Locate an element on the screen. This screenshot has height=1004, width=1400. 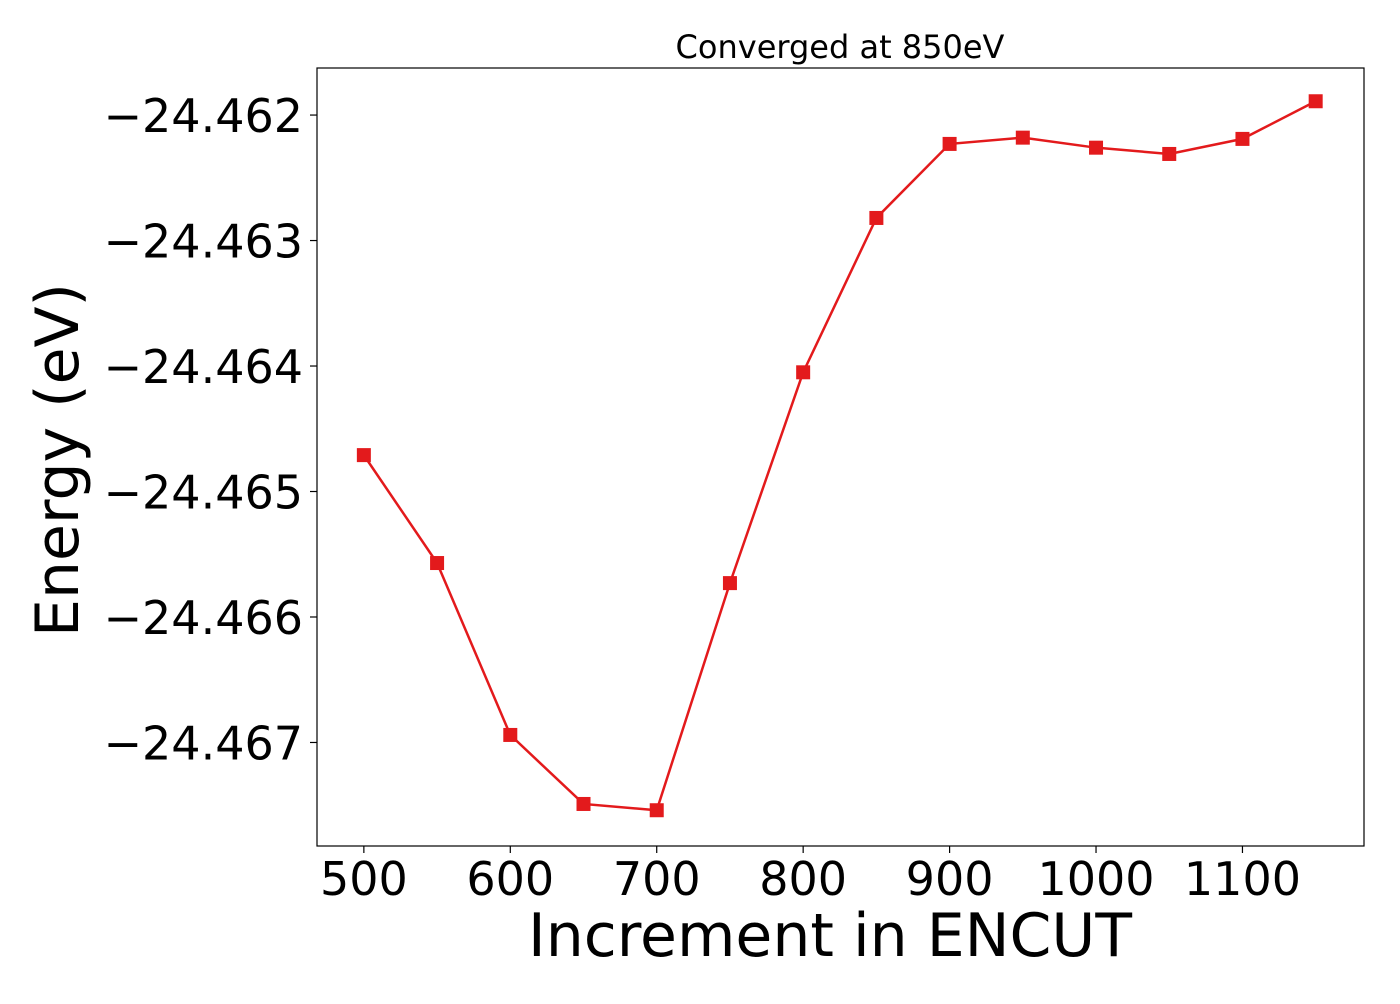
x-axis-ticks: 500 600 700 800 900 1000 1100 is located at coordinates (810, 876).